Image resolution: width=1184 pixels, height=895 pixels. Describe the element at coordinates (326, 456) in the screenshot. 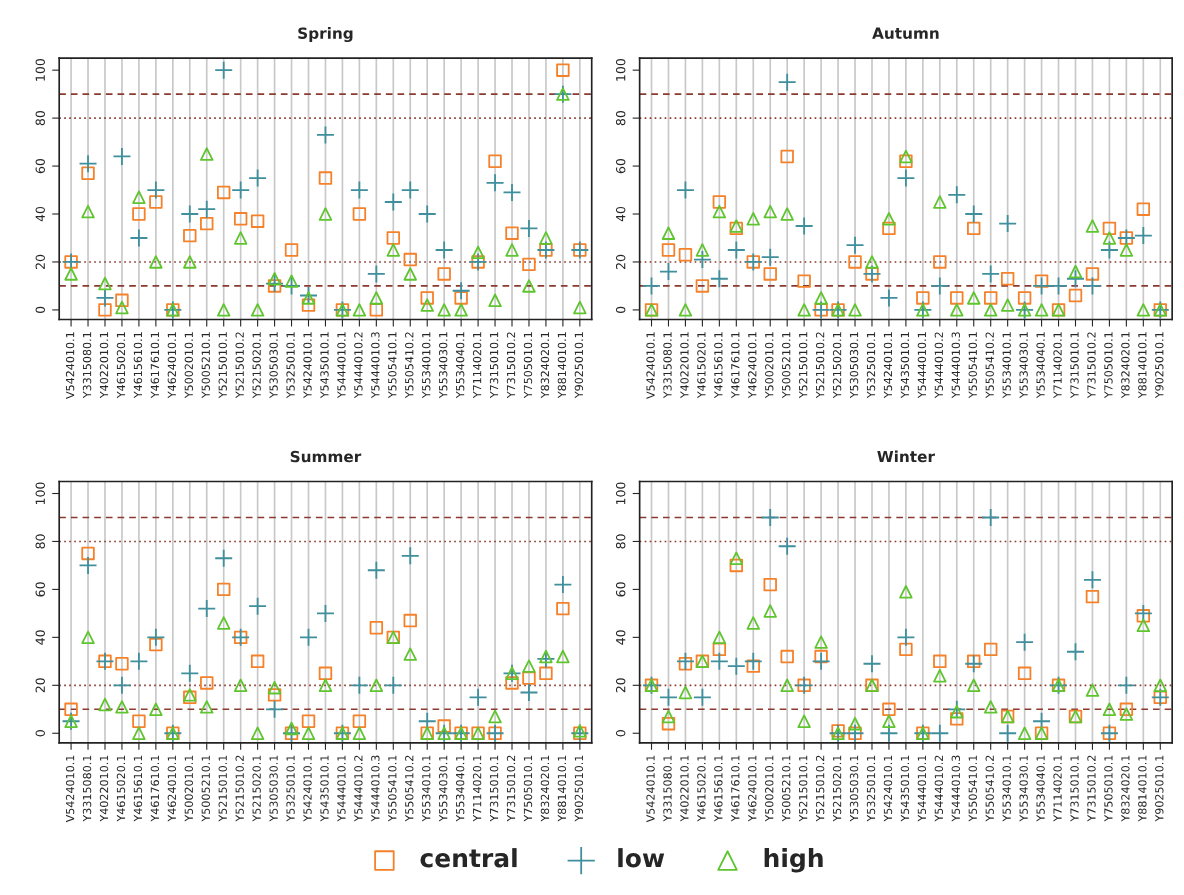

I see `chart-title: Summer` at that location.